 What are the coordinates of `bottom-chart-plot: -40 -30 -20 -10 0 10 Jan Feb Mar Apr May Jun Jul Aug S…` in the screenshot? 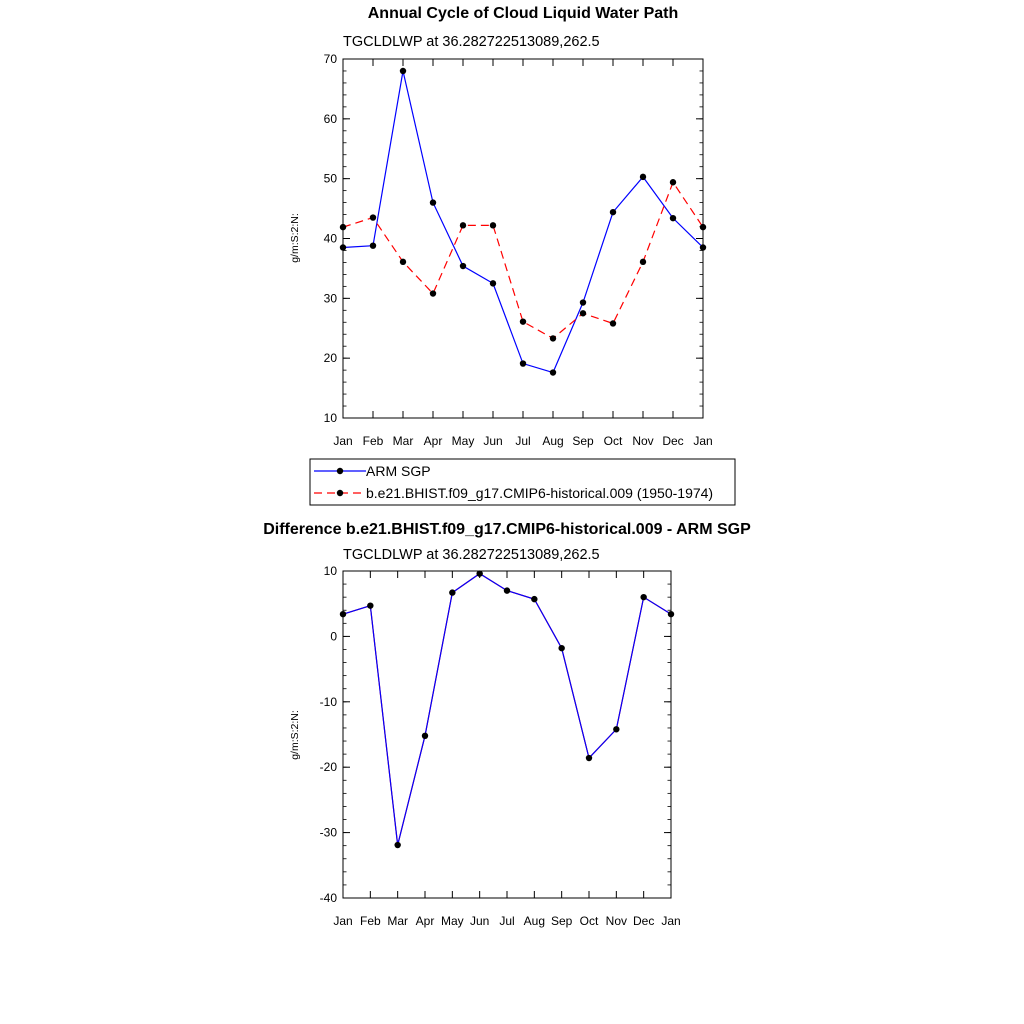 It's located at (500, 746).